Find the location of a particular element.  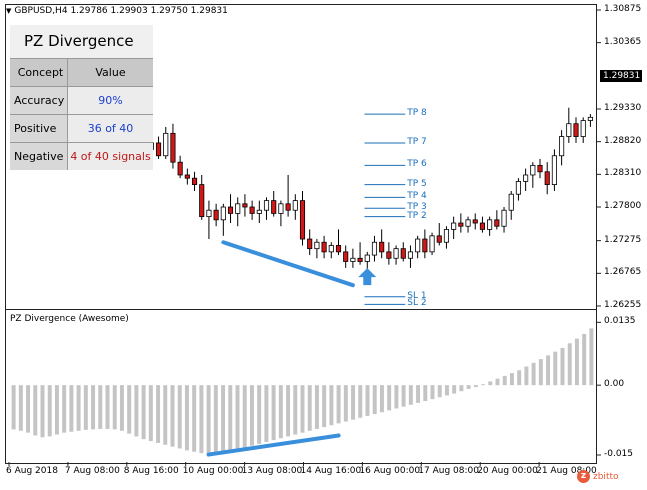

price-tick-label: 1.28310 is located at coordinates (623, 173).